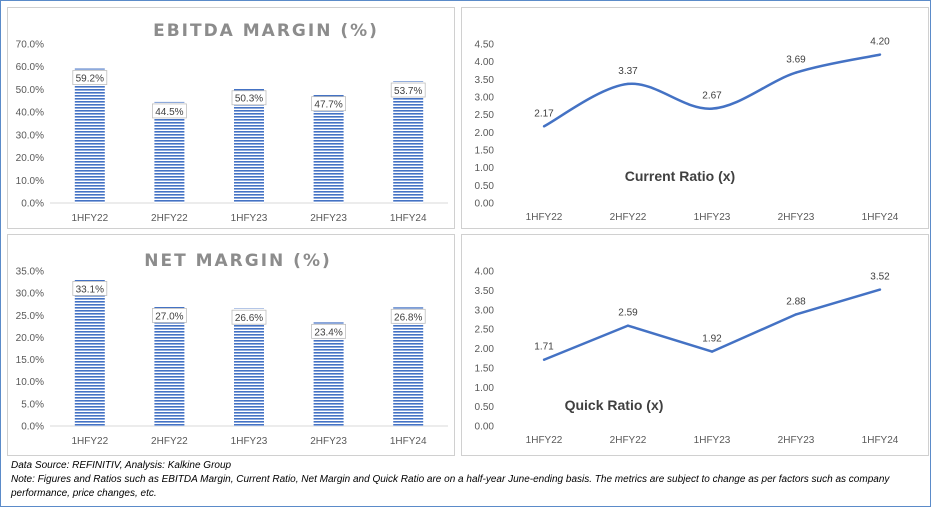 Image resolution: width=933 pixels, height=509 pixels. I want to click on y-tick-label: 5.0%, so click(32, 404).